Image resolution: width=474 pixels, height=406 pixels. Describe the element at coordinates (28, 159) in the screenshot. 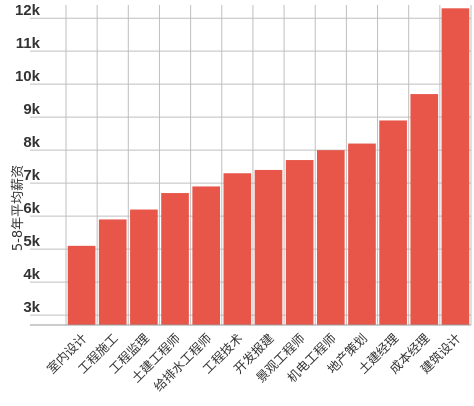

I see `y-tick-labels: 3k 4k 5k 6k 7k 8k 9k 10k 11k 12k` at that location.